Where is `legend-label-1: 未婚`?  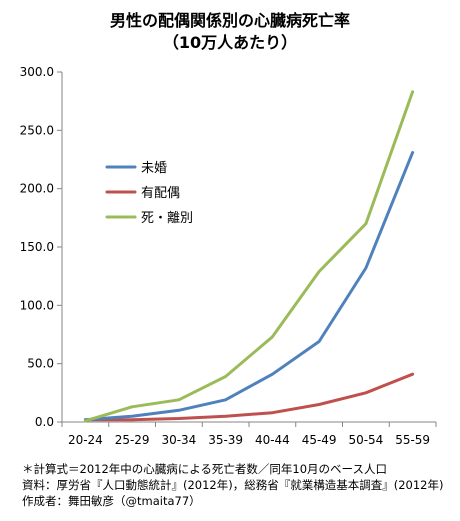
legend-label-1: 未婚 is located at coordinates (154, 168).